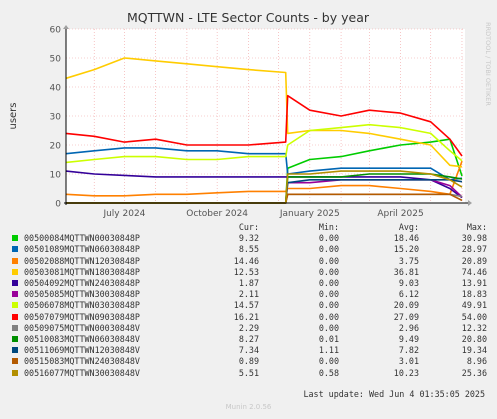  Describe the element at coordinates (406, 316) in the screenshot. I see `legend-value-avg: 27.09` at that location.